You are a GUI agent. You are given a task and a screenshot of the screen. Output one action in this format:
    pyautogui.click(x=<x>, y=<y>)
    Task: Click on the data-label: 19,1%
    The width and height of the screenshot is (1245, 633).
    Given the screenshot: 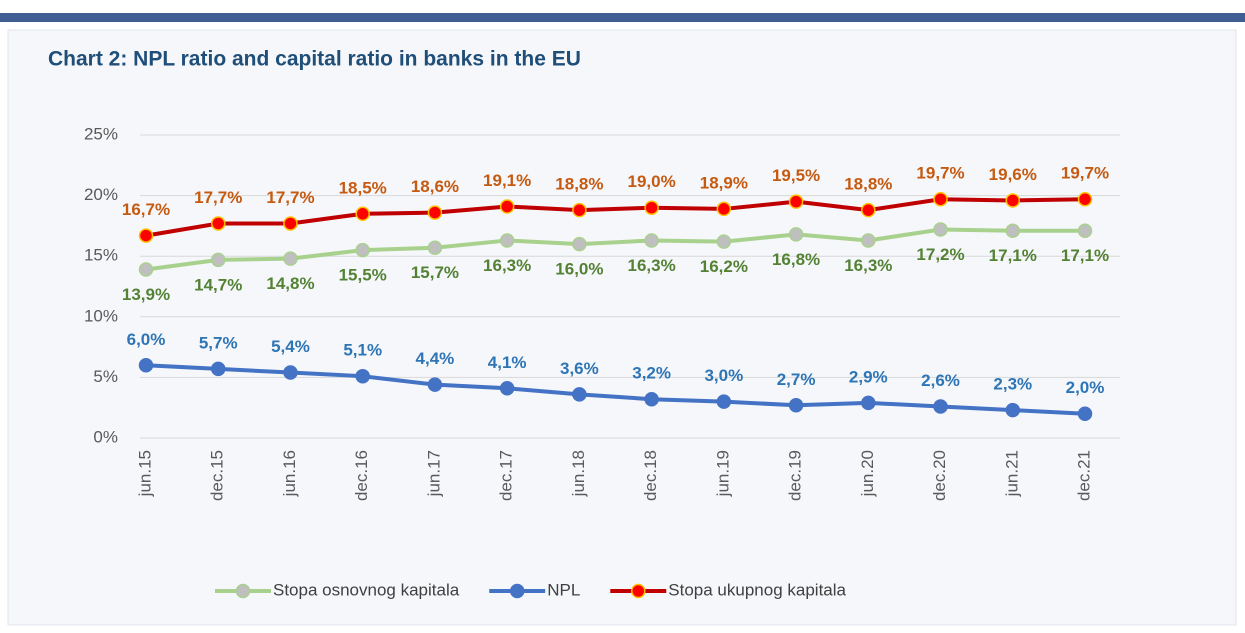 What is the action you would take?
    pyautogui.click(x=507, y=180)
    